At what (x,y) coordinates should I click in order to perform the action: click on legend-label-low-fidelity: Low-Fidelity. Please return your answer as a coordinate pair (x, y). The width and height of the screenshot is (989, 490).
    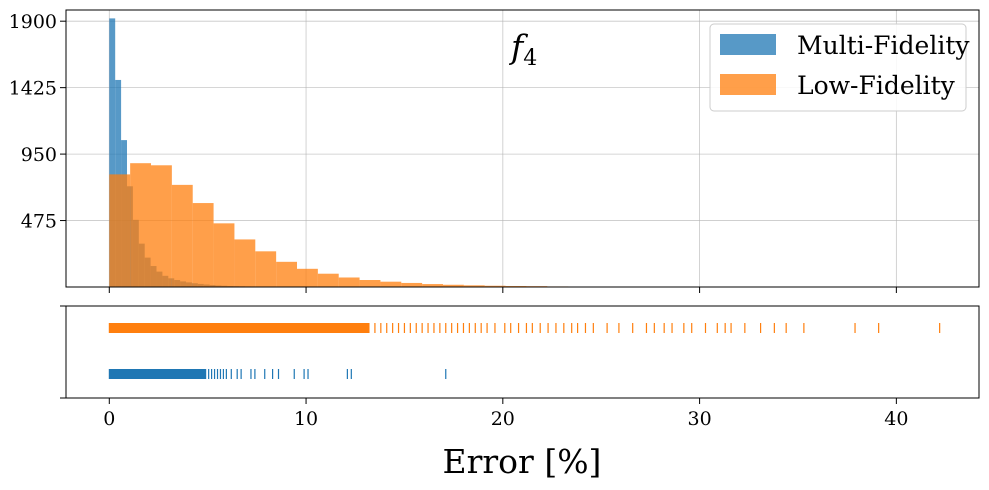
    Looking at the image, I should click on (876, 85).